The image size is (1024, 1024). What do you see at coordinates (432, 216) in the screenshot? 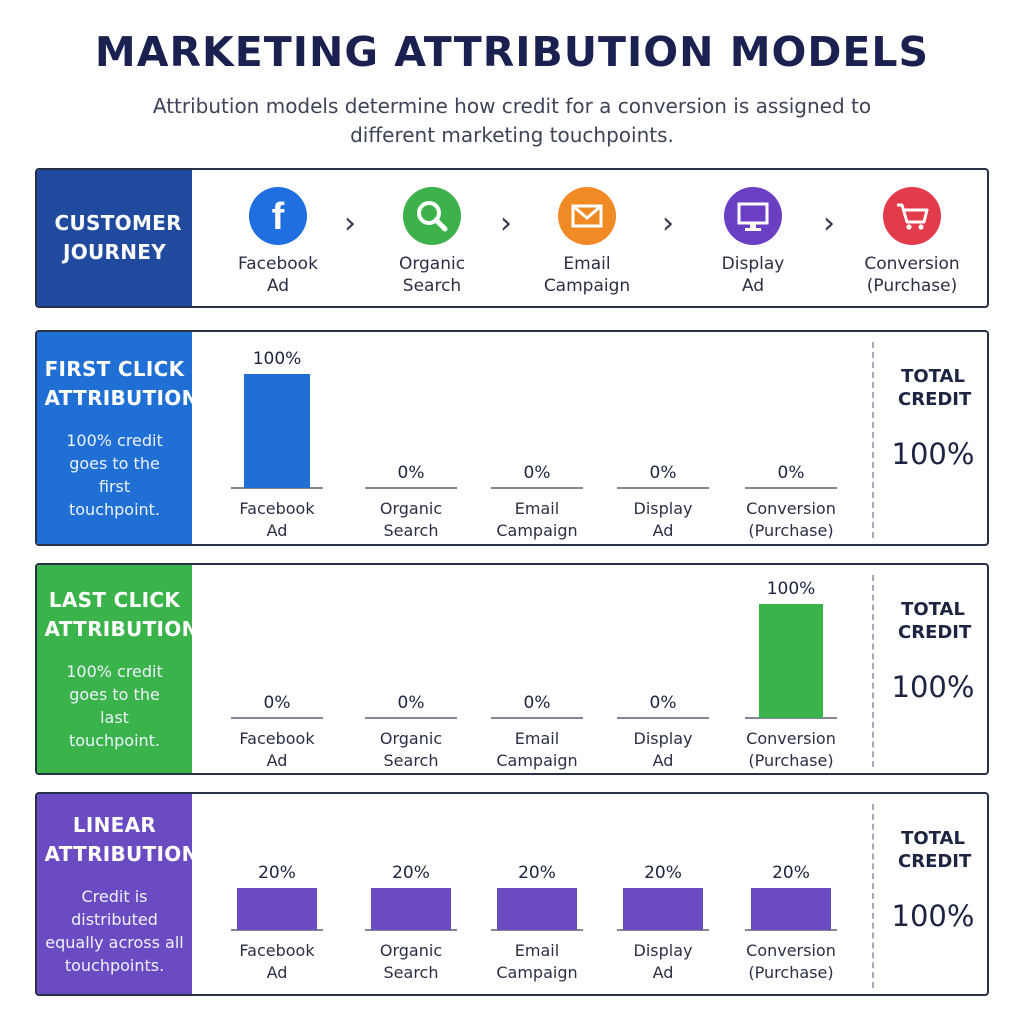
I see `magnifier-icon` at bounding box center [432, 216].